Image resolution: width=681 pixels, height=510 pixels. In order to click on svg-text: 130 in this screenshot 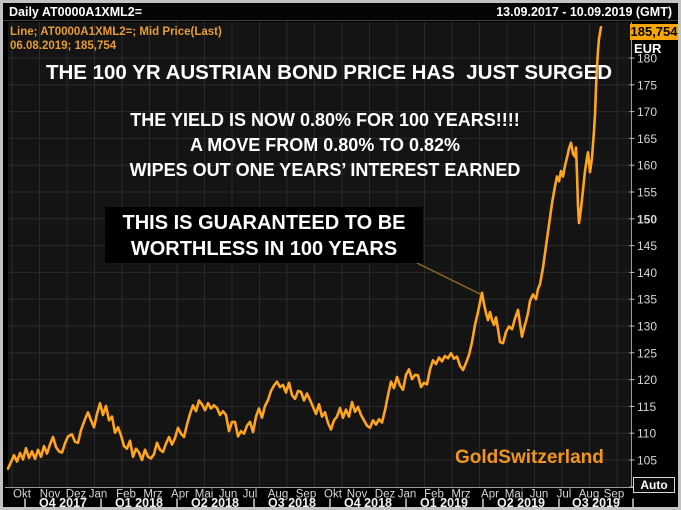, I will do `click(647, 327)`.